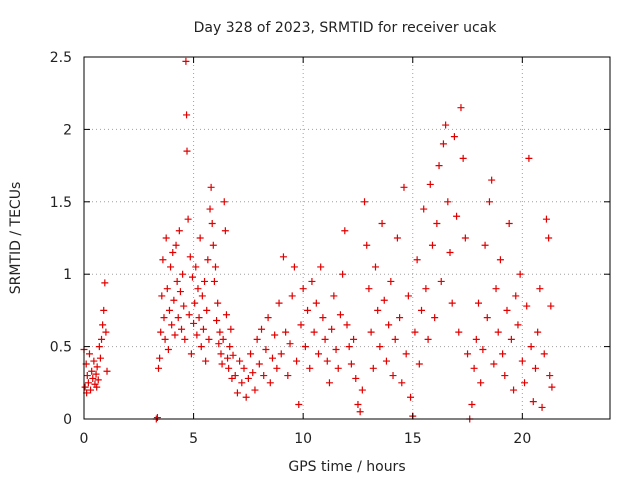 The height and width of the screenshot is (480, 640). Describe the element at coordinates (61, 203) in the screenshot. I see `y-tick-label: 1.5` at that location.